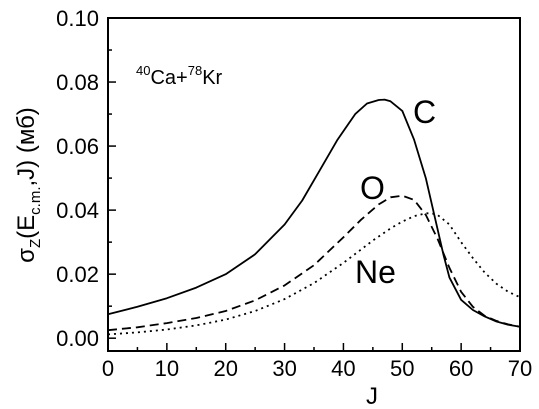 The height and width of the screenshot is (409, 539). Describe the element at coordinates (317, 362) in the screenshot. I see `x-axis-ticks: 0 10 20 30 40 50 60 70` at that location.